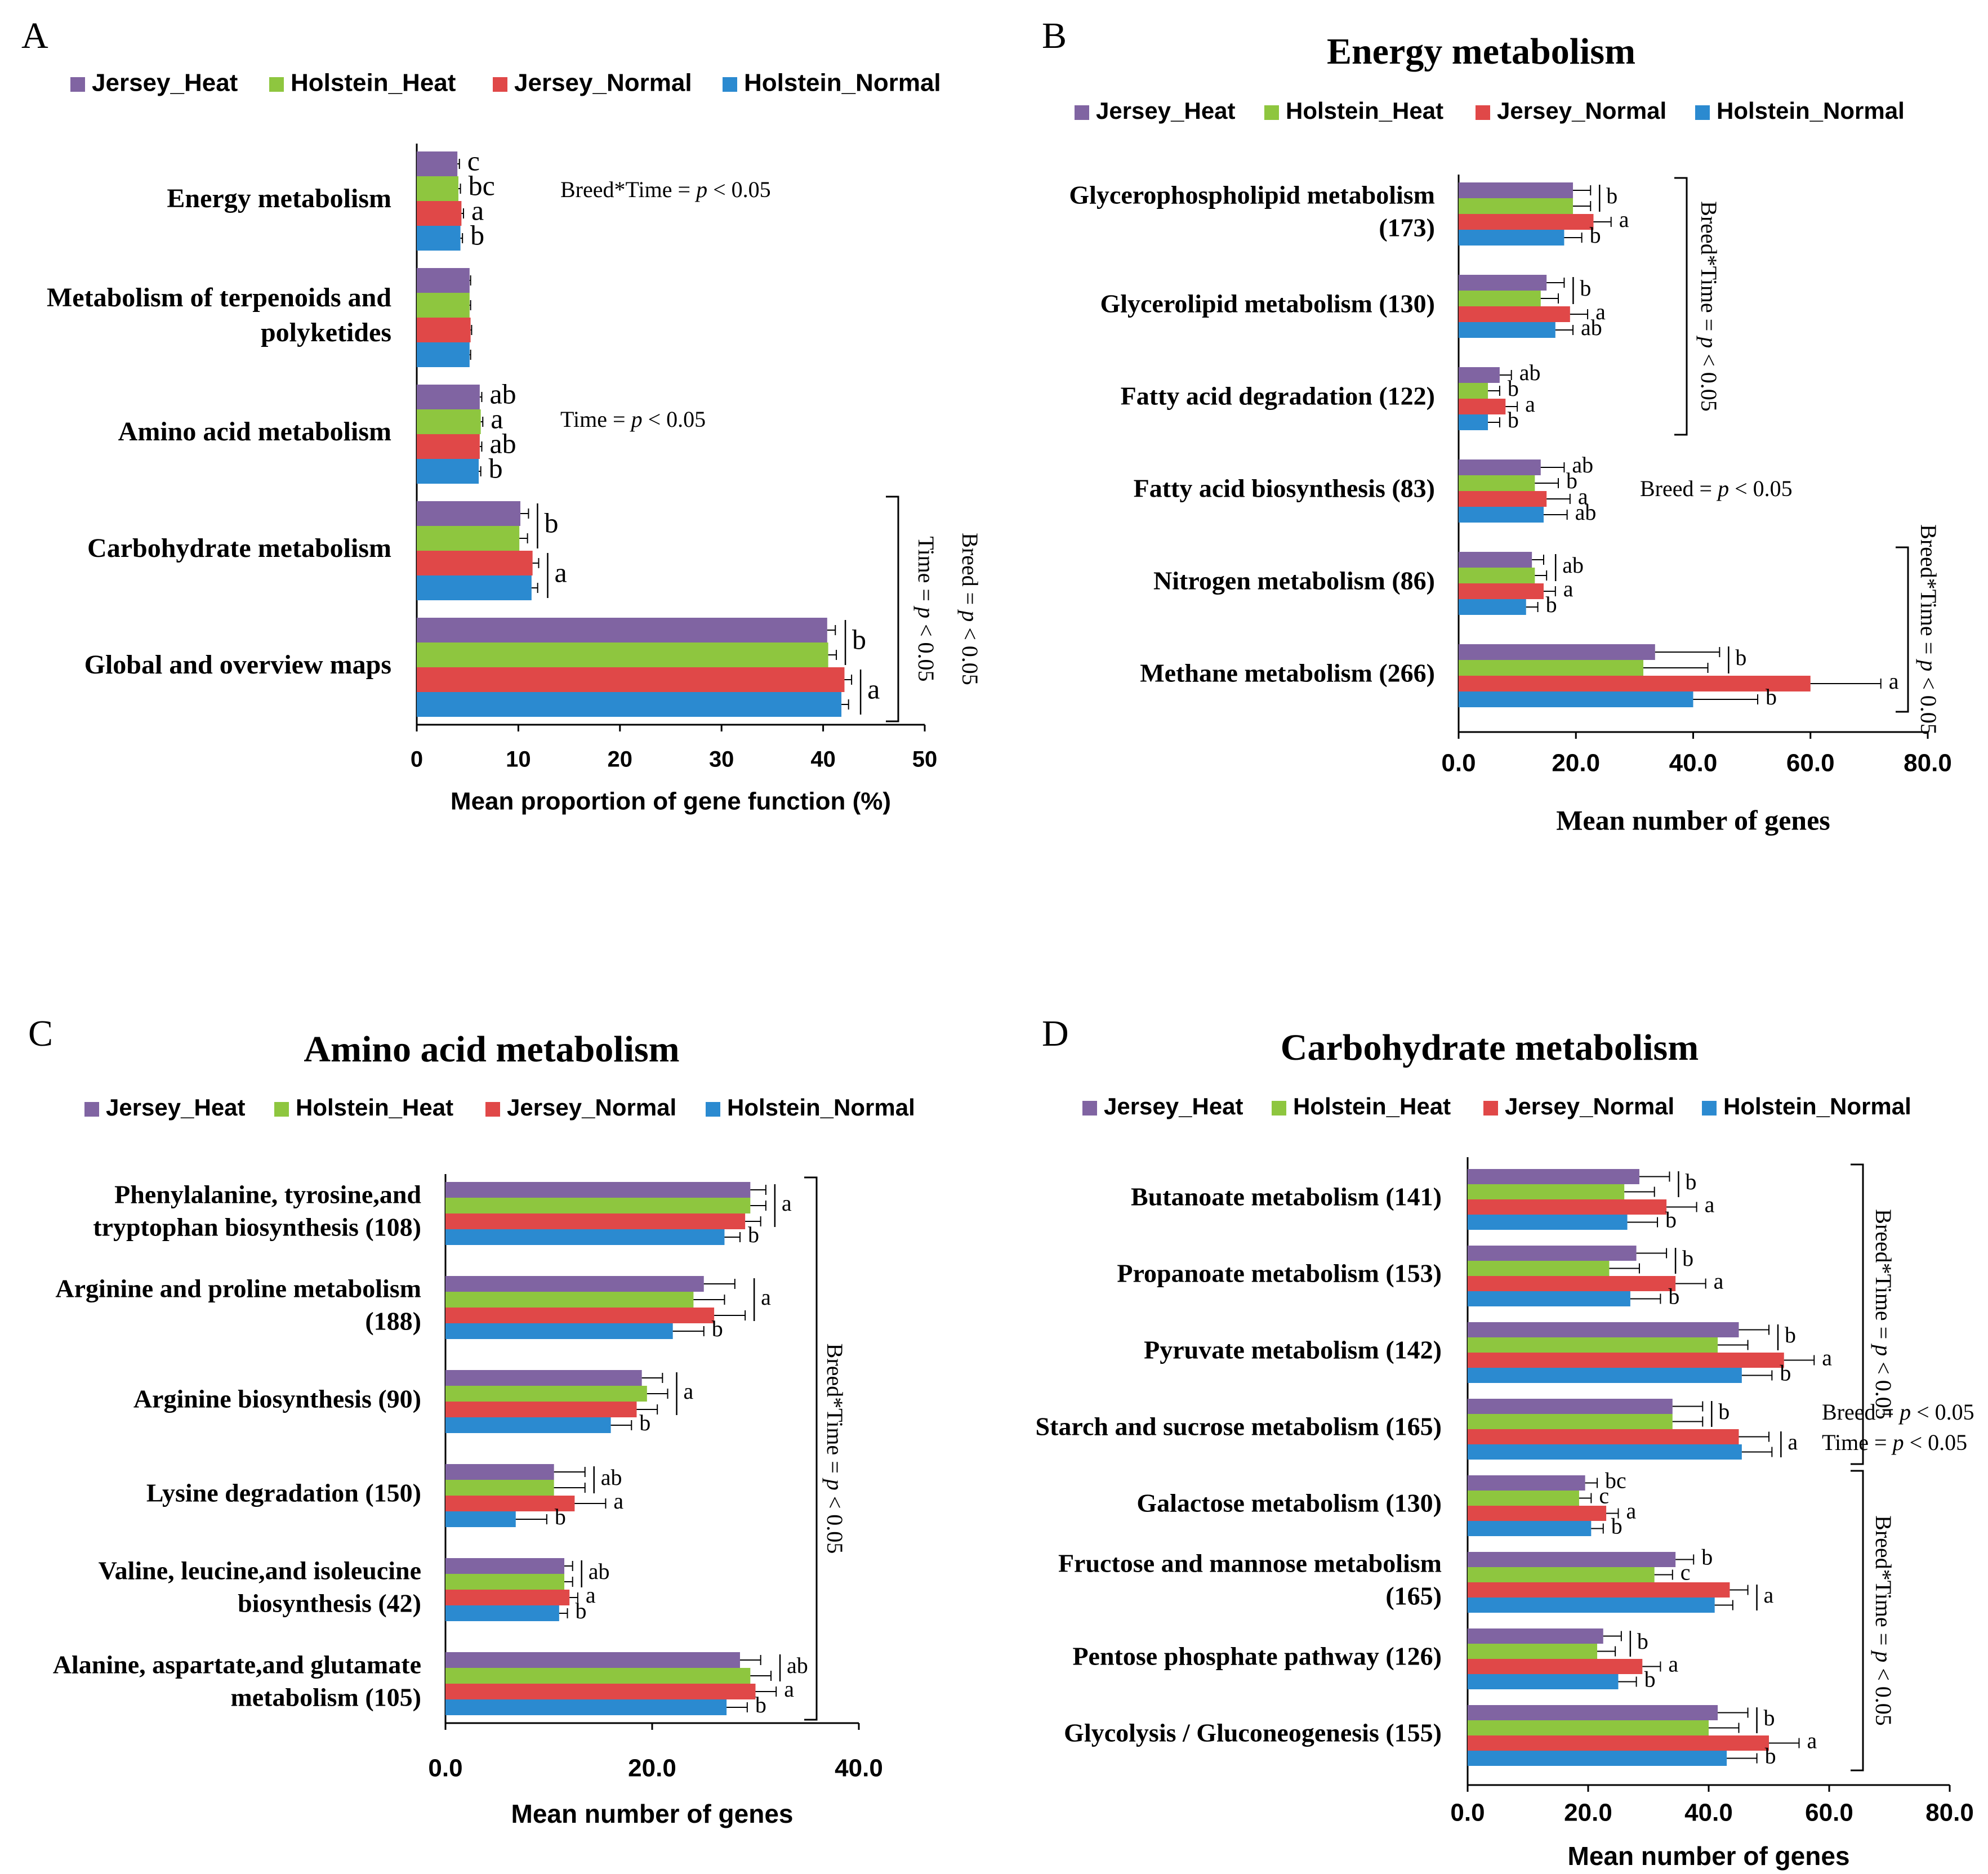 The height and width of the screenshot is (1874, 1988). I want to click on x-tick-label: 0.0, so click(1467, 1813).